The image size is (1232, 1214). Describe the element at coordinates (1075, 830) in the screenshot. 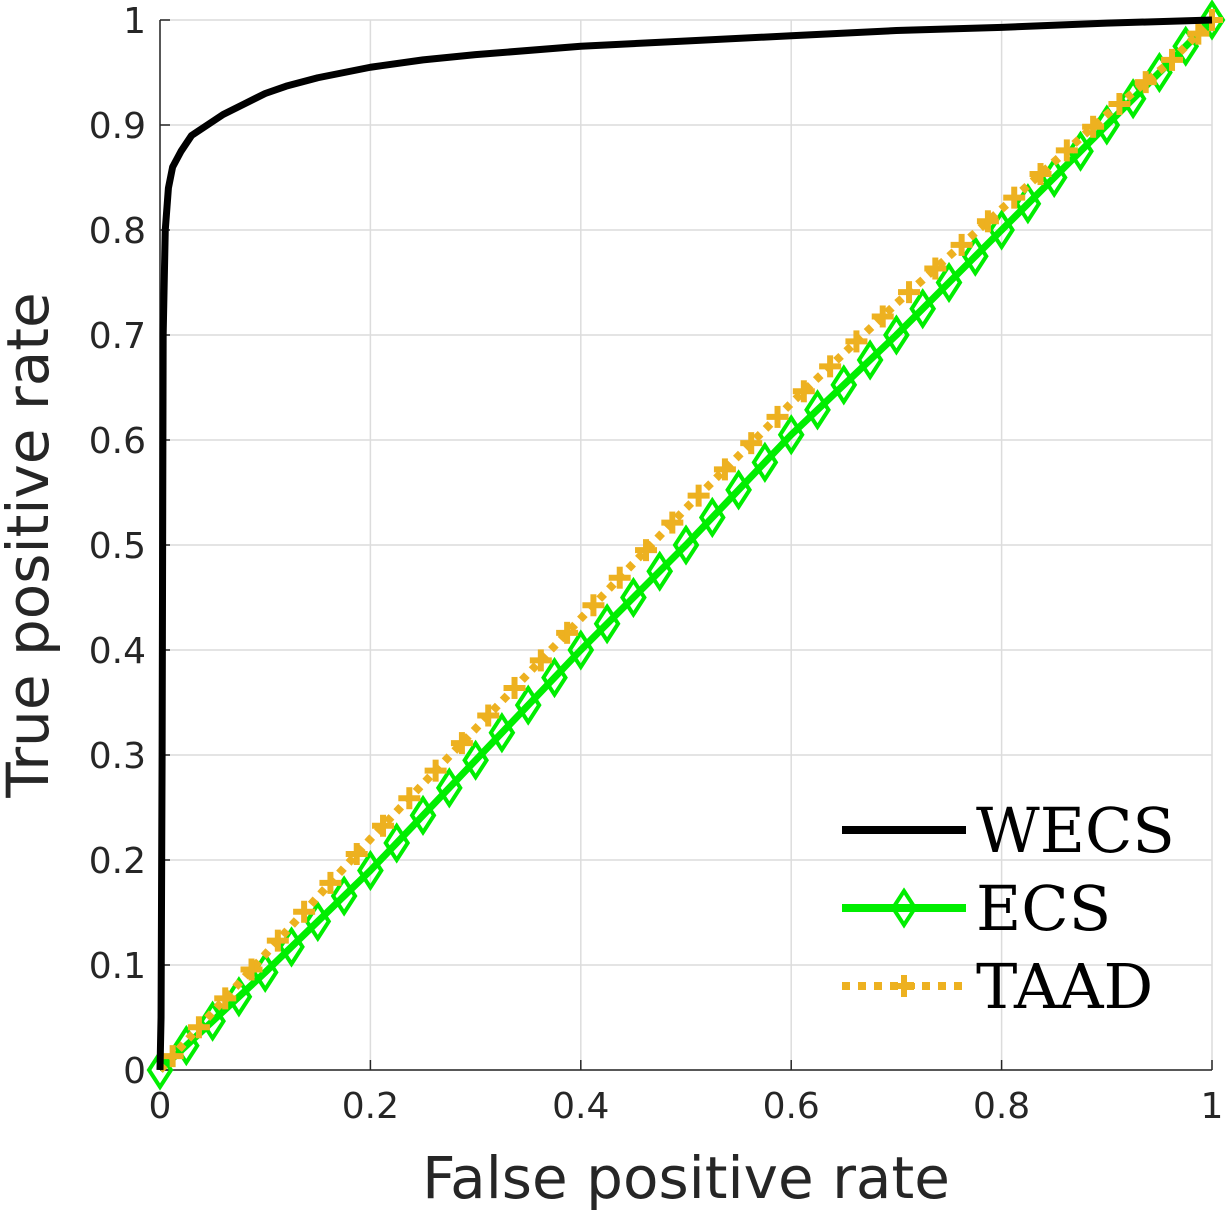

I see `legend-label: WECS` at that location.